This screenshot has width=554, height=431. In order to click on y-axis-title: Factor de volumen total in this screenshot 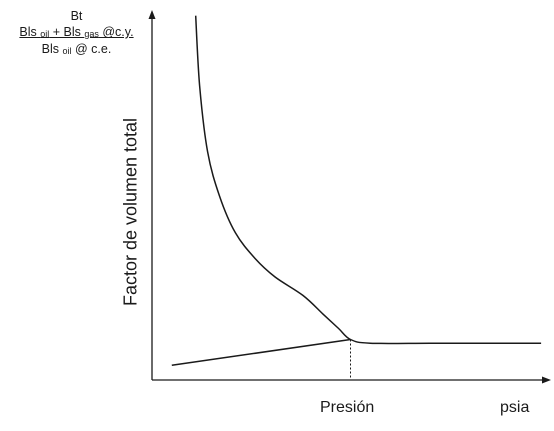, I will do `click(130, 212)`.